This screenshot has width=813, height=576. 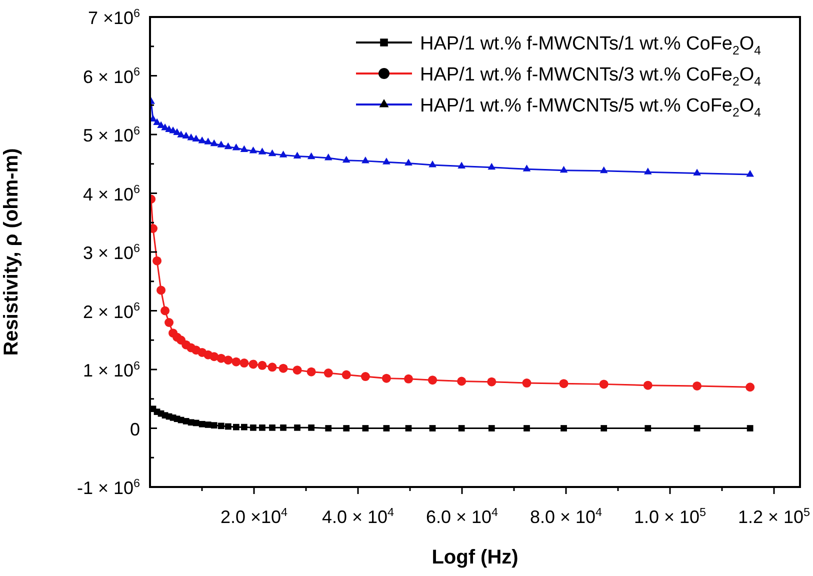 I want to click on y-axis-title: Resistivity, ρ (ohm-m), so click(x=11, y=252).